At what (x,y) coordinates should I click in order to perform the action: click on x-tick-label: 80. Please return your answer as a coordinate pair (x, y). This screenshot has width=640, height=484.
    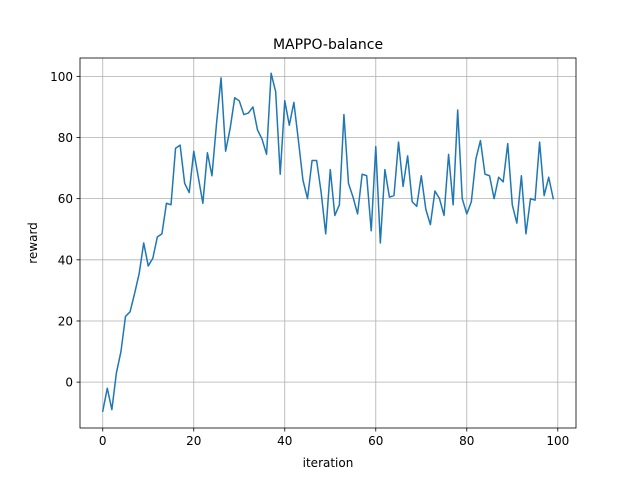
    Looking at the image, I should click on (466, 441).